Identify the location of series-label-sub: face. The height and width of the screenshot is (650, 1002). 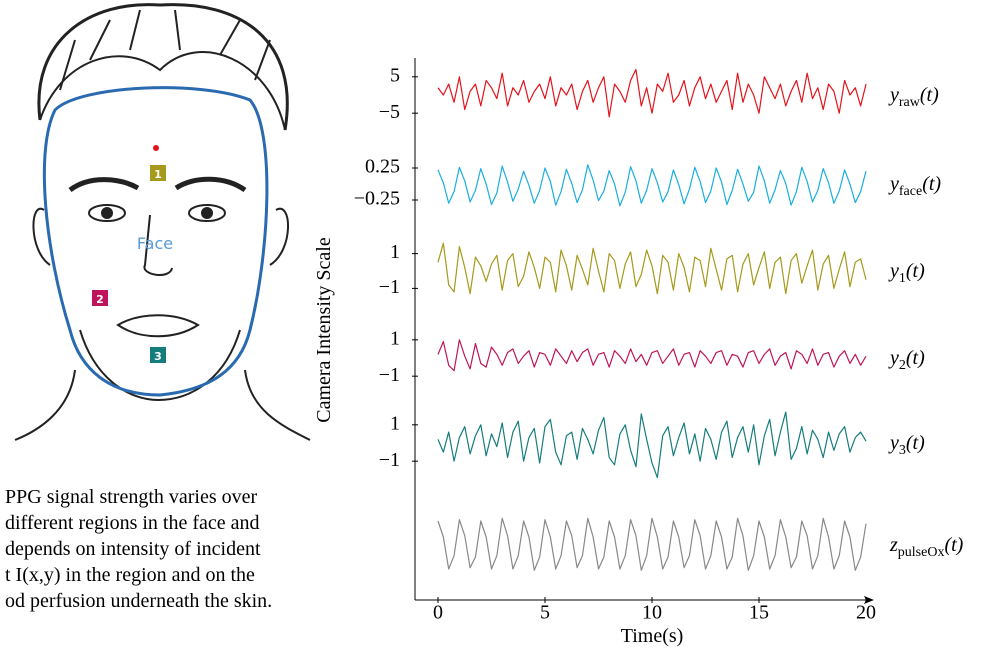
(910, 191).